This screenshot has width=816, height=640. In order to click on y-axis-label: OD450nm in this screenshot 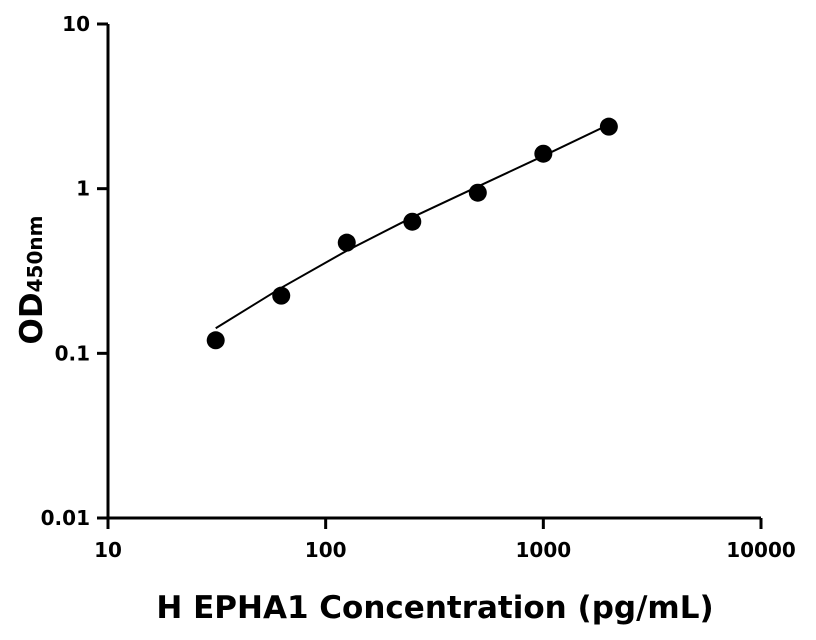, I will do `click(32, 280)`.